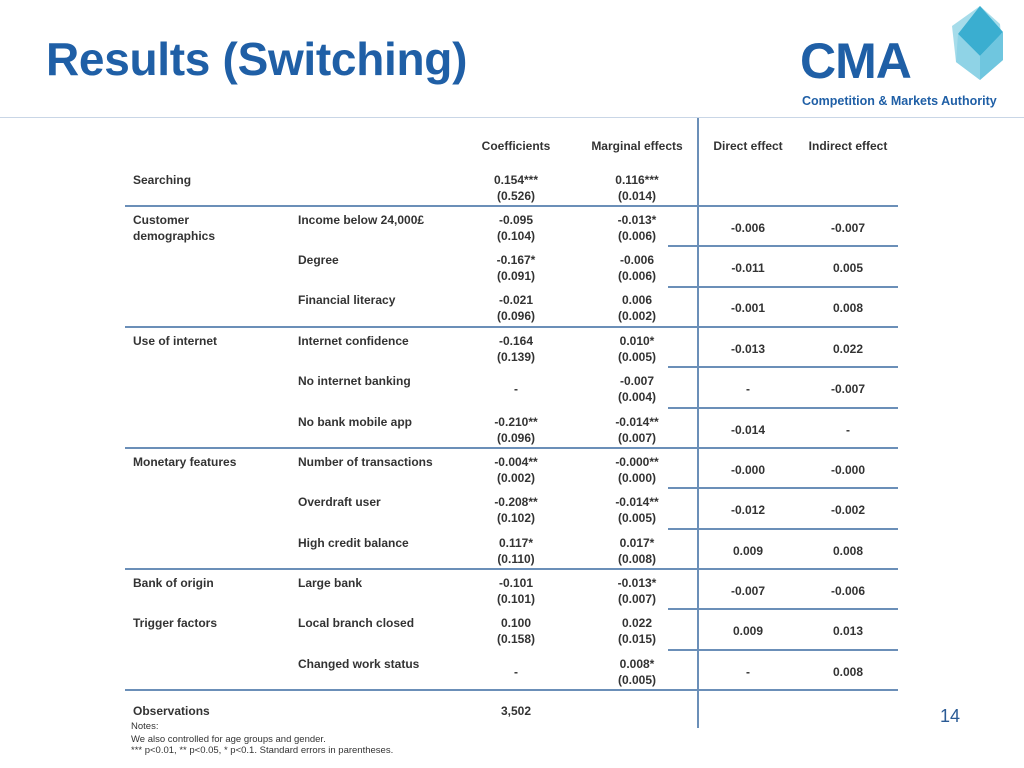 Image resolution: width=1024 pixels, height=768 pixels. Describe the element at coordinates (512, 117) in the screenshot. I see `header-divider` at that location.